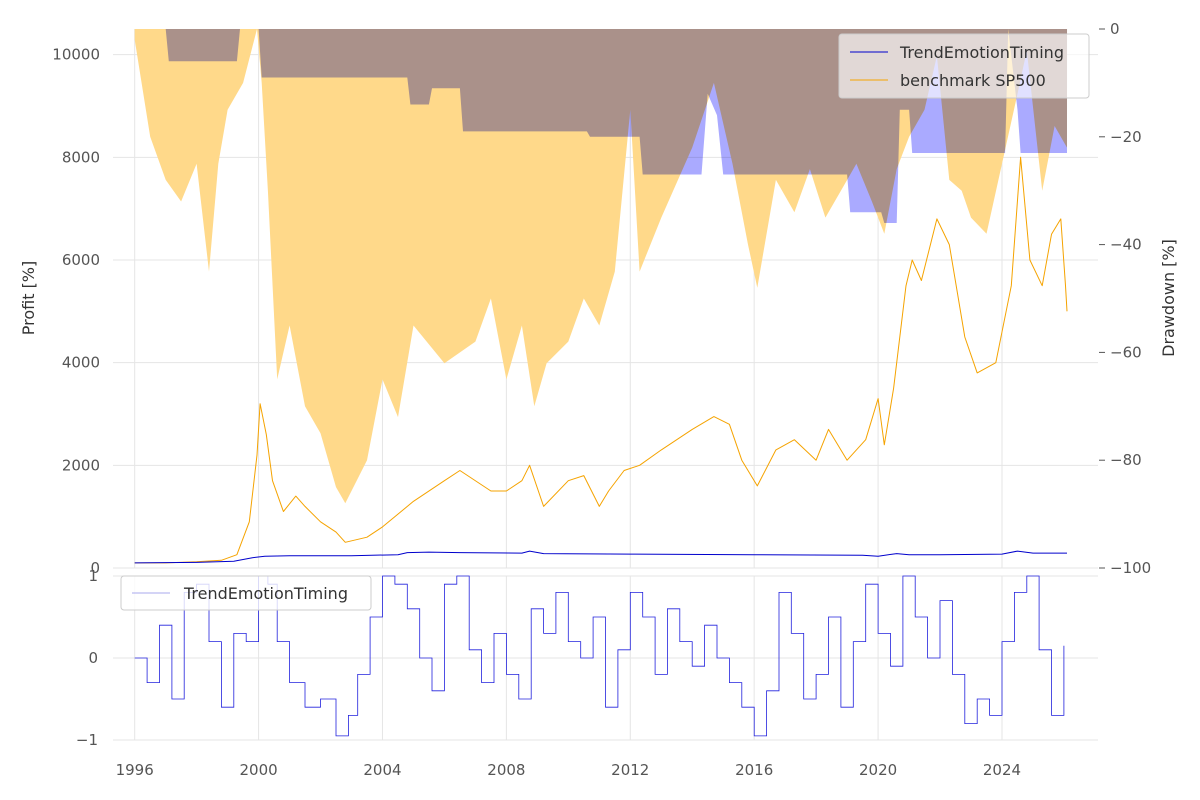  I want to click on legend-label-trendemotiontiming-signal: TrendEmotionTiming, so click(265, 593).